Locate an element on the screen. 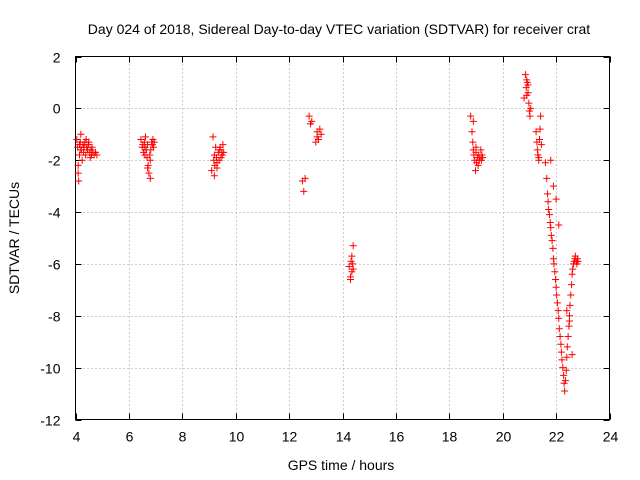 Image resolution: width=640 pixels, height=480 pixels. x-tick-label: 4 is located at coordinates (77, 437).